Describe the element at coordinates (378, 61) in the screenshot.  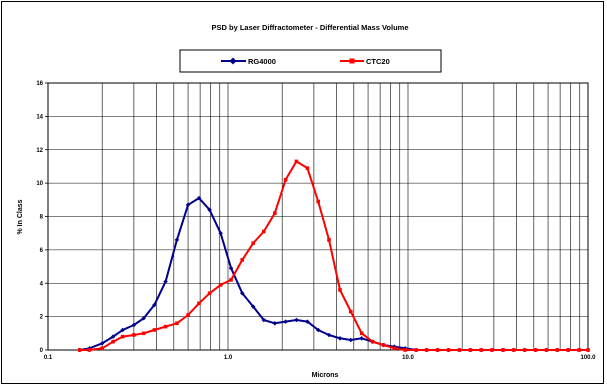
I see `legend-label-ctc20: CTC20` at that location.